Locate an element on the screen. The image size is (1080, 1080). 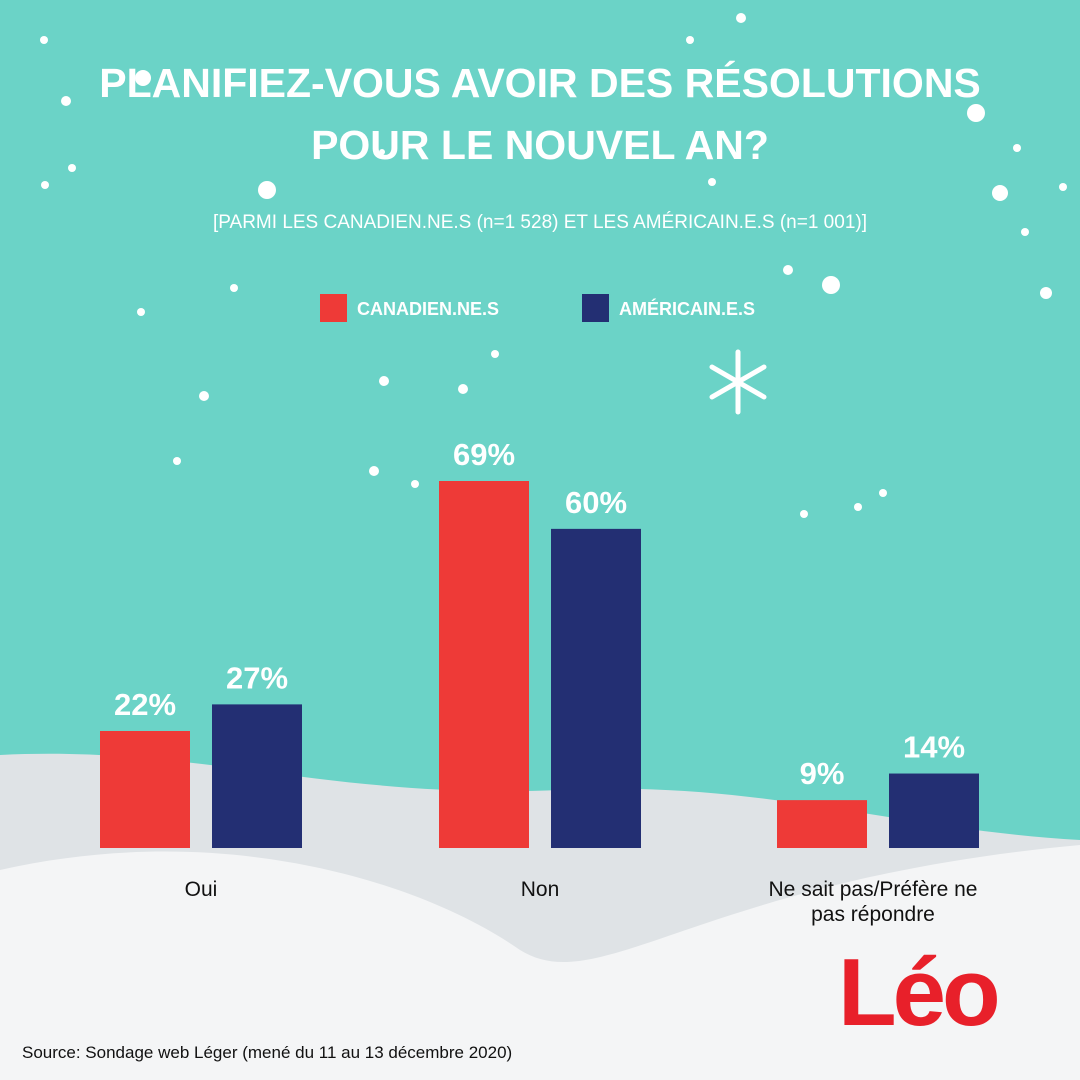
value-label: 22% is located at coordinates (145, 704).